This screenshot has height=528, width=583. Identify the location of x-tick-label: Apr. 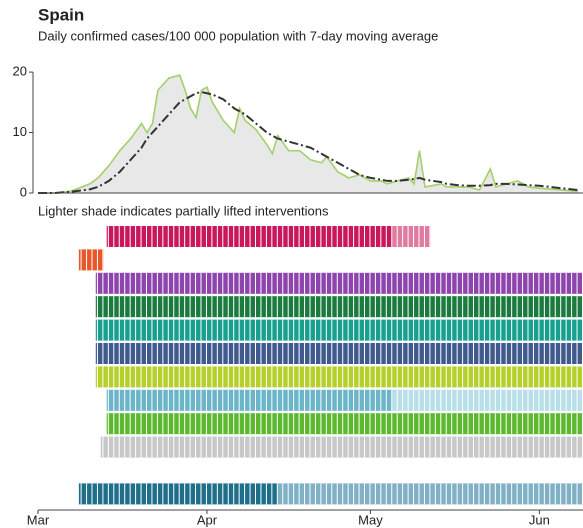
(207, 519).